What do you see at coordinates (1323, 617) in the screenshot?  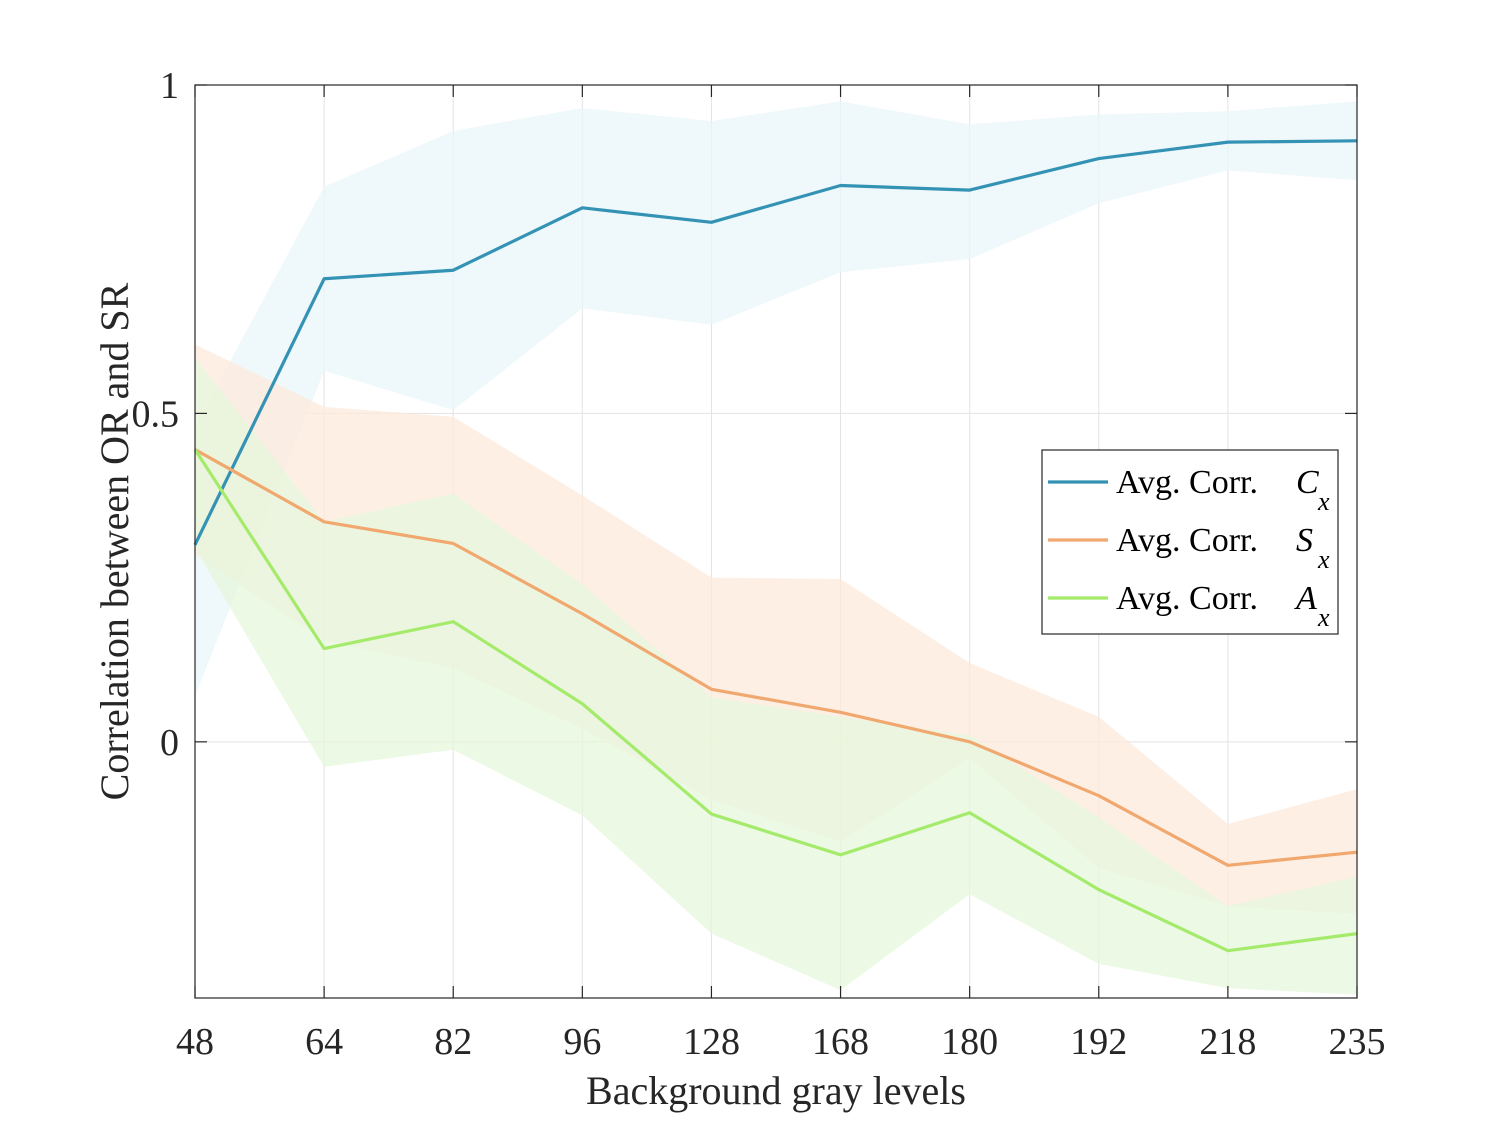 I see `legend-subscript-3: x` at bounding box center [1323, 617].